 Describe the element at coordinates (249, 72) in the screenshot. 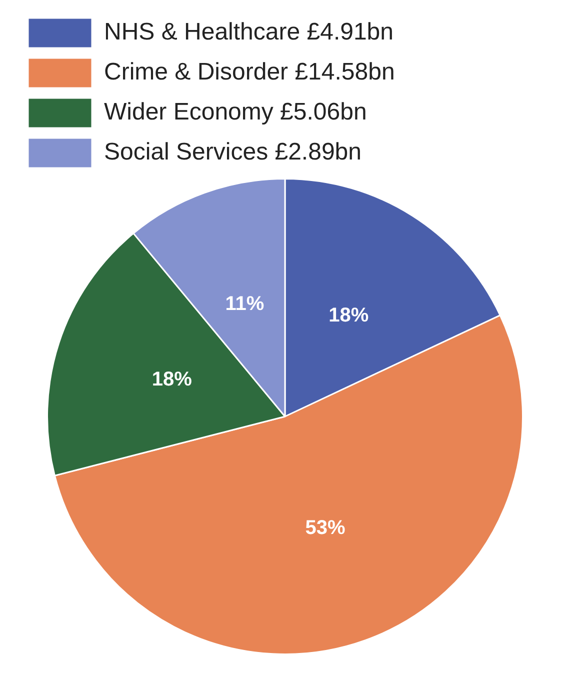

I see `legend-label: Crime & Disorder £14.58bn` at that location.